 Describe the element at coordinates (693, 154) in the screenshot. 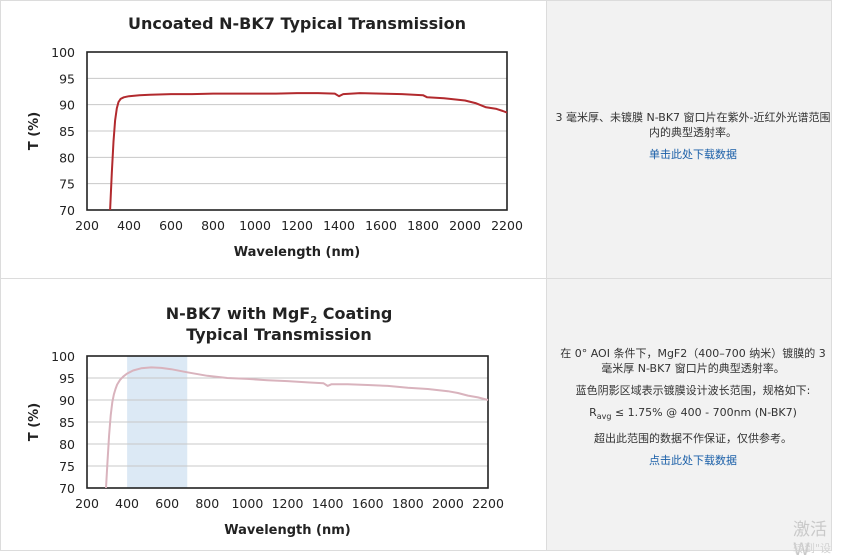

I see `download-data-link: 单击此处下载数据` at that location.